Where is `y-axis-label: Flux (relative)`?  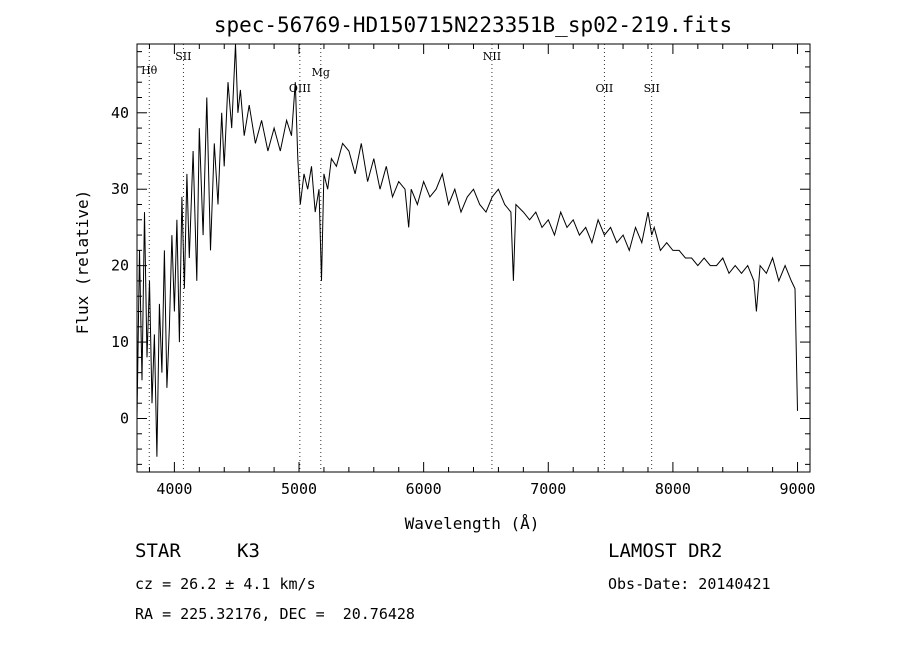 y-axis-label: Flux (relative) is located at coordinates (82, 262).